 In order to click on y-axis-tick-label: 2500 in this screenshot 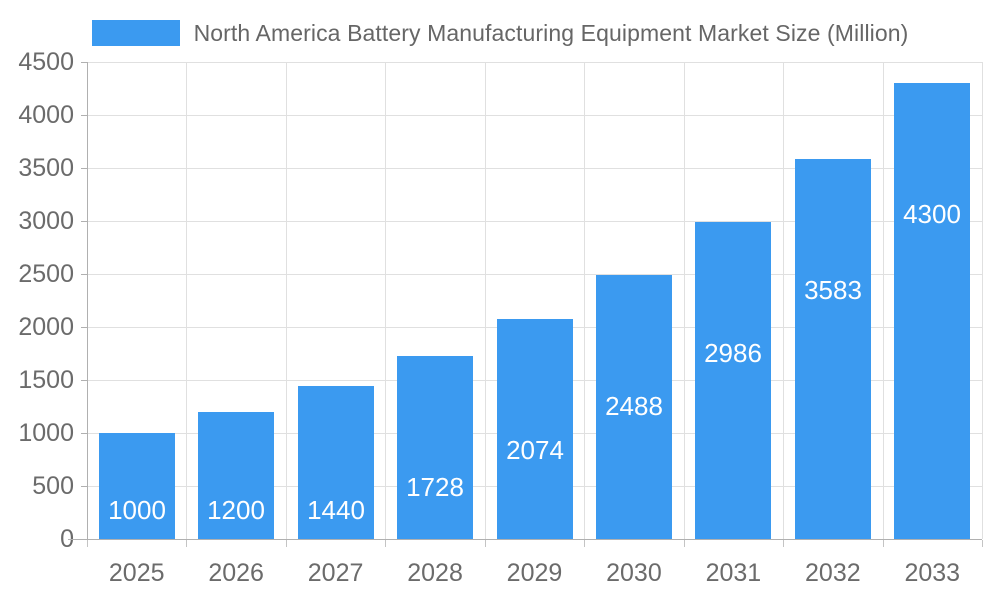, I will do `click(46, 274)`.